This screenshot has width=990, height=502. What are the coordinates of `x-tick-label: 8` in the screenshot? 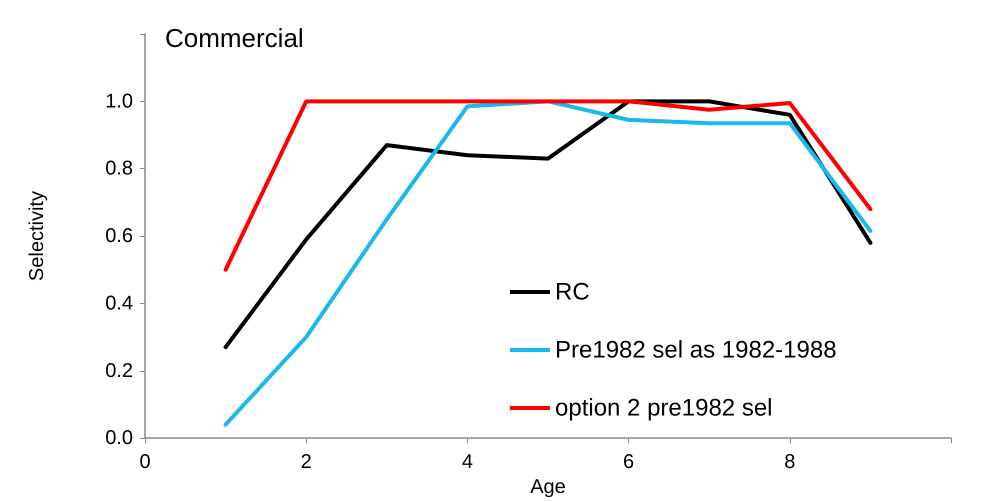 It's located at (790, 462).